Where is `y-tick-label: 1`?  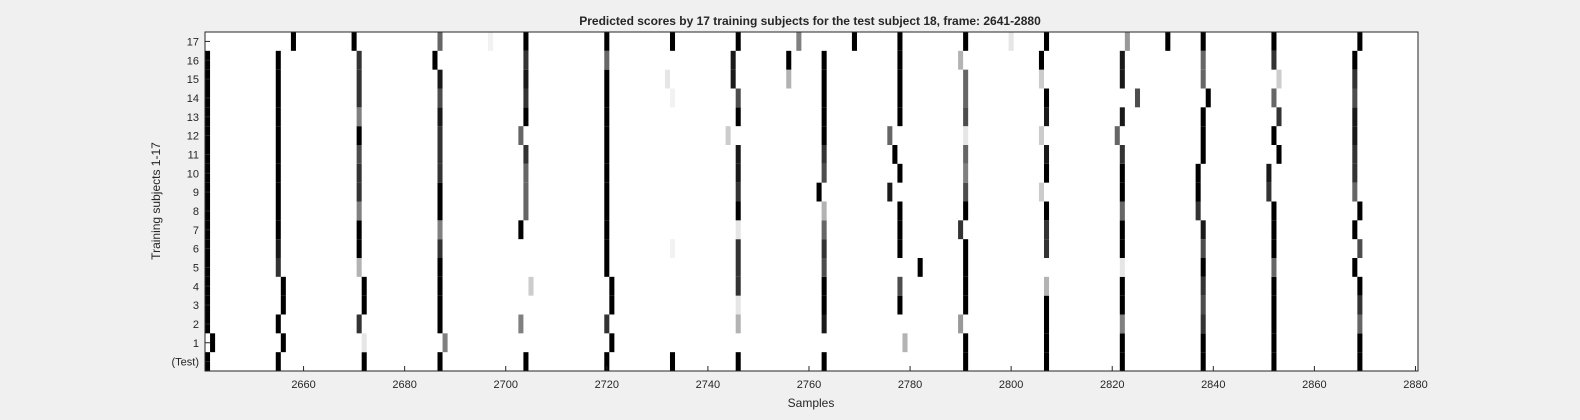
y-tick-label: 1 is located at coordinates (196, 344).